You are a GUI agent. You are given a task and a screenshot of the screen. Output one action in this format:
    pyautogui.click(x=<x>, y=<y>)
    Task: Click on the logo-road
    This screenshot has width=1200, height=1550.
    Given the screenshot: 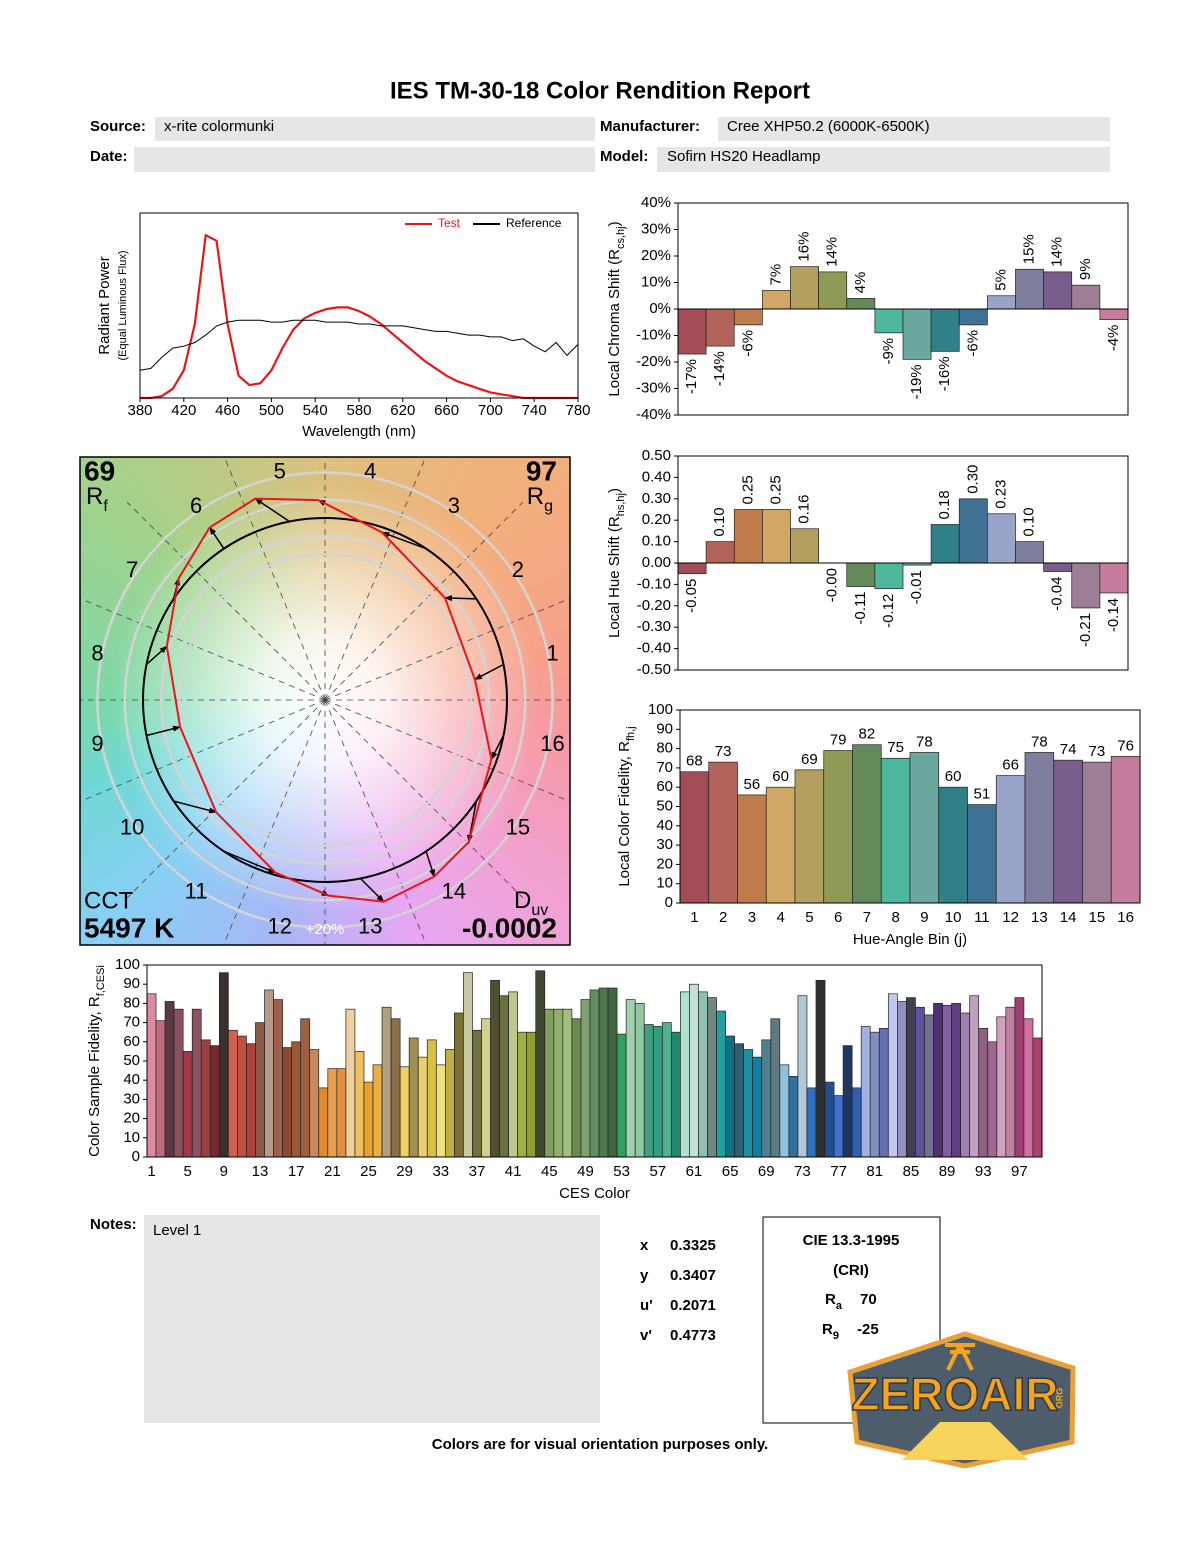 What is the action you would take?
    pyautogui.click(x=965, y=1441)
    